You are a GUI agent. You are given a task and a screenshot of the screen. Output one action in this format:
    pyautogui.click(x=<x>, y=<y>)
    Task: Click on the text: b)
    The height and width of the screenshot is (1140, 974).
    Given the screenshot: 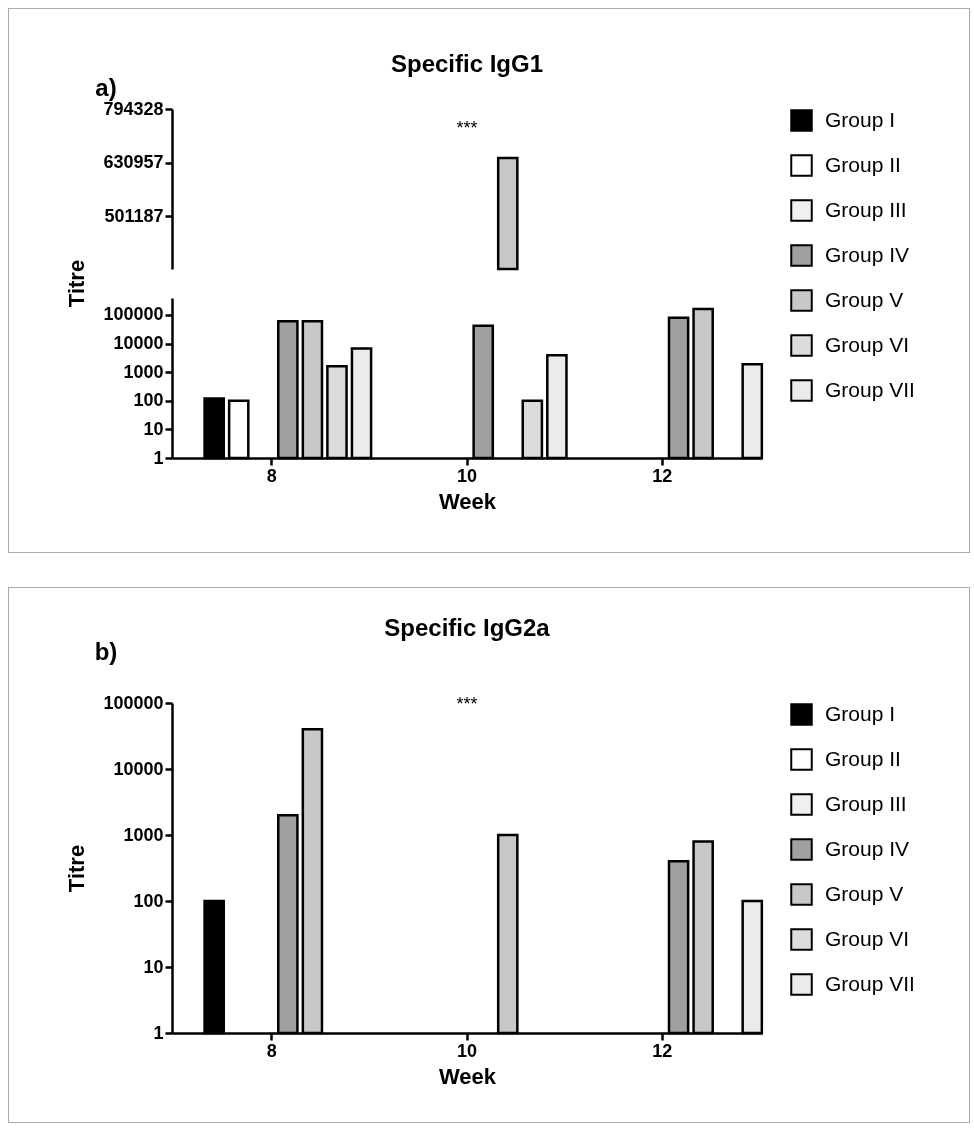 What is the action you would take?
    pyautogui.click(x=106, y=651)
    